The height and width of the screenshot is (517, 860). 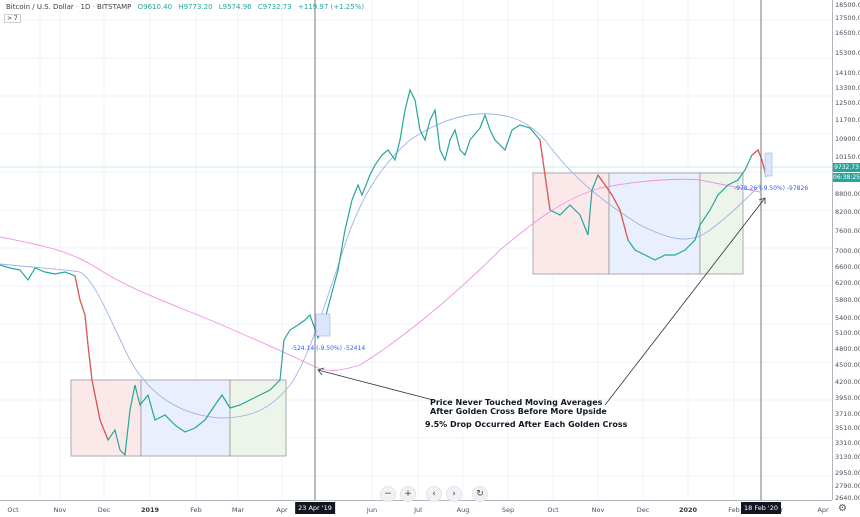 I want to click on price-tick: 2950.00, so click(x=847, y=473).